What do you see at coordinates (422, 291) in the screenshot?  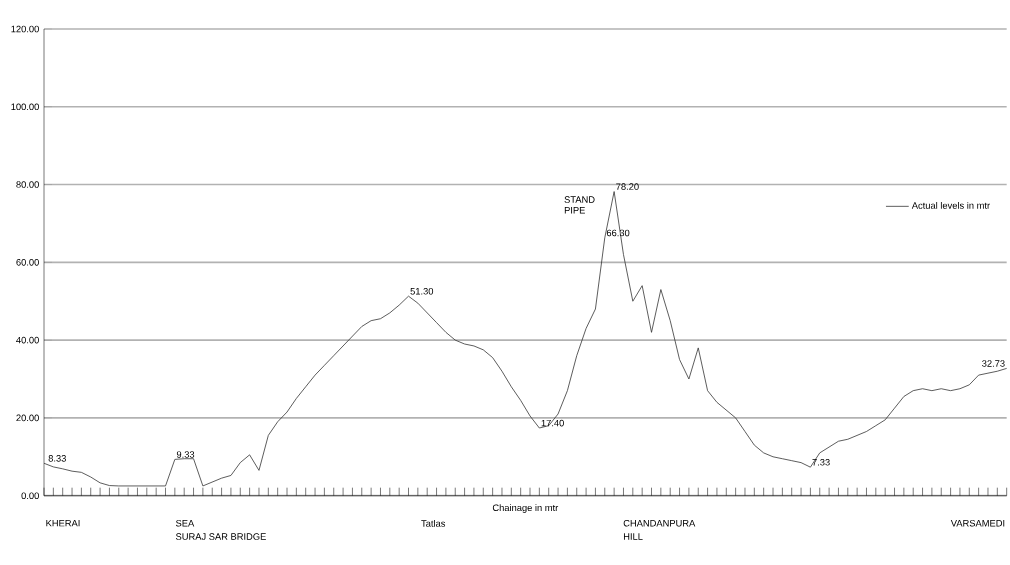 I see `data-label: 51.30` at bounding box center [422, 291].